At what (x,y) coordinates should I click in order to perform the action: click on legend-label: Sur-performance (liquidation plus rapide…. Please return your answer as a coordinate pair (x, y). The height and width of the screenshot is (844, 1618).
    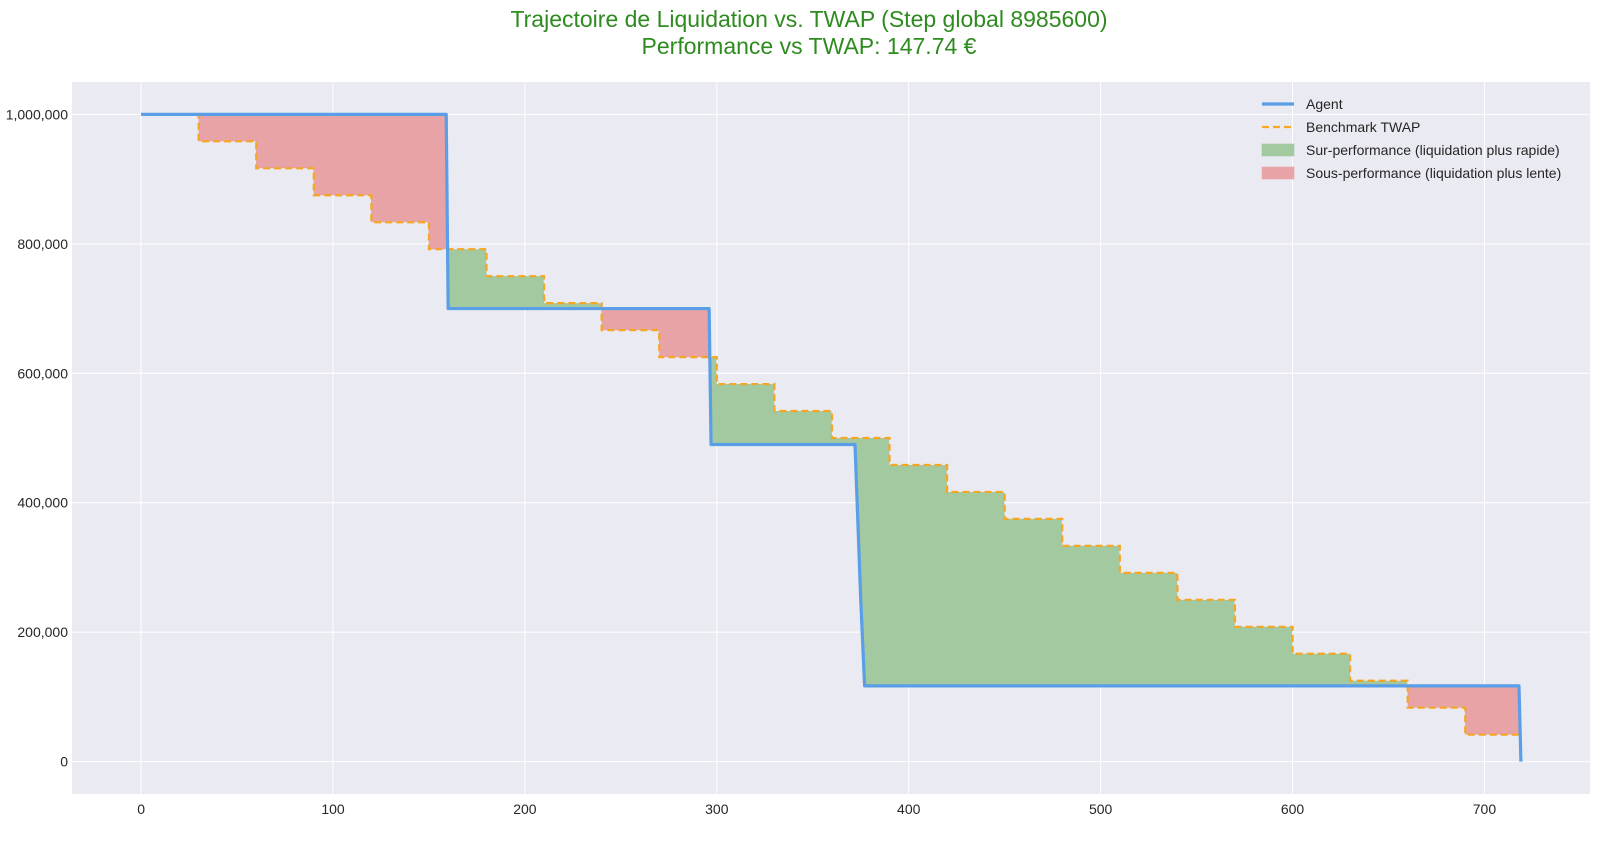
    Looking at the image, I should click on (1433, 150).